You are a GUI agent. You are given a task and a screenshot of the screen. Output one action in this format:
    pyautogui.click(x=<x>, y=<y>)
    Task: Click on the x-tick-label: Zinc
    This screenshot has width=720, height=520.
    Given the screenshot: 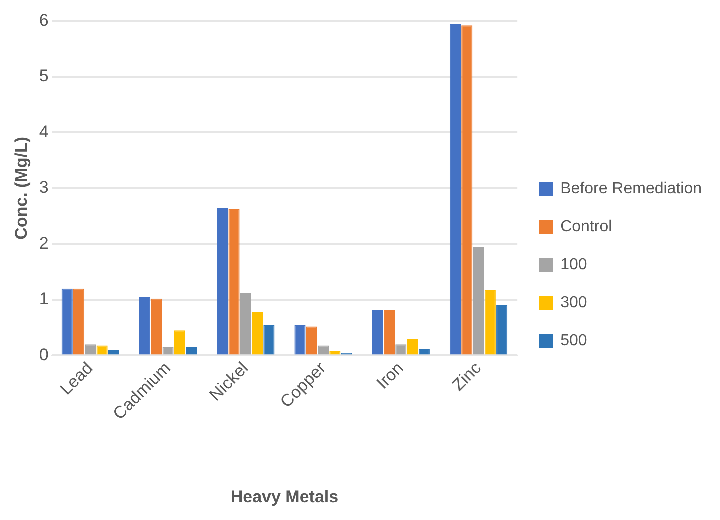 What is the action you would take?
    pyautogui.click(x=467, y=376)
    